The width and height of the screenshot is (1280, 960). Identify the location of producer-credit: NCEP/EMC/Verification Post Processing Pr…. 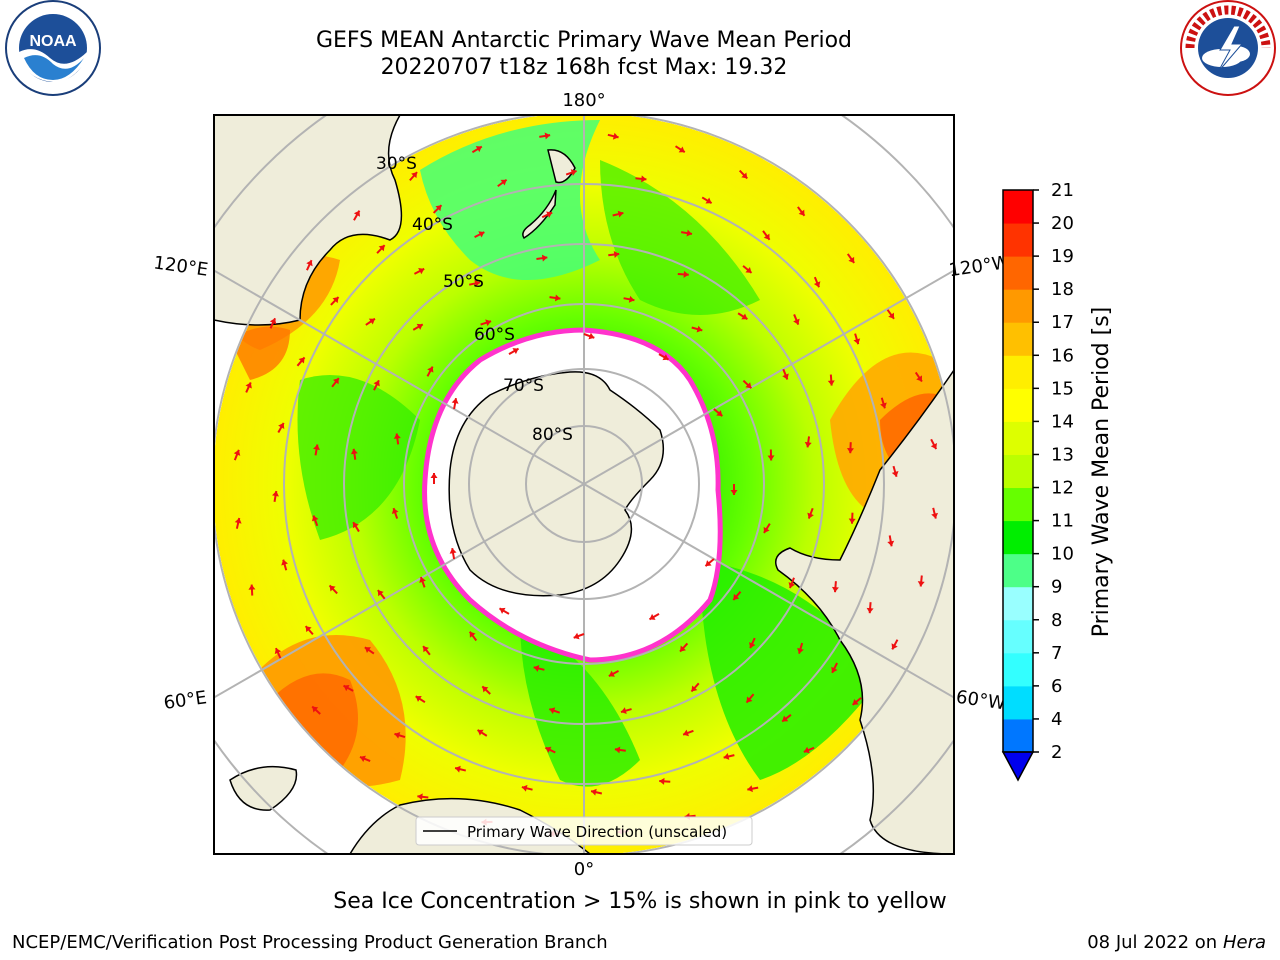
(310, 942).